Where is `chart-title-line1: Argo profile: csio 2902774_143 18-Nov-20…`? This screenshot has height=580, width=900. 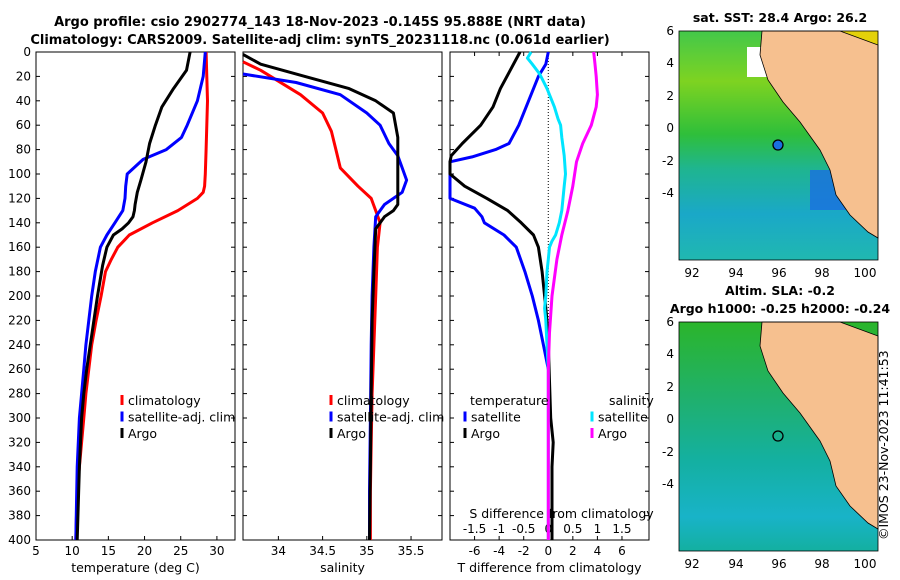
chart-title-line1: Argo profile: csio 2902774_143 18-Nov-20… is located at coordinates (320, 22).